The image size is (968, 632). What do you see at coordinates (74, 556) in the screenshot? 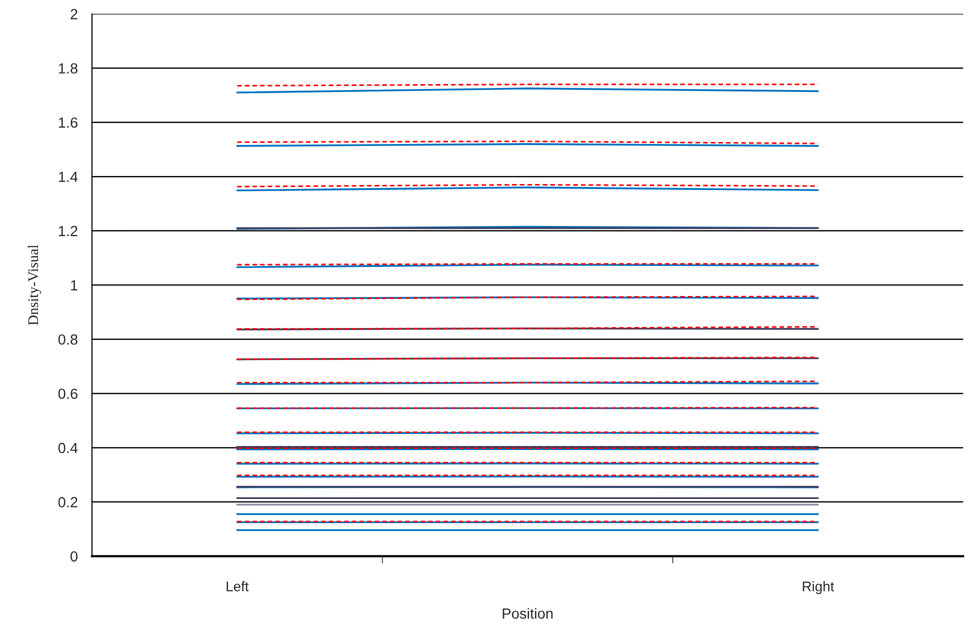
I see `y-tick-label: 0` at bounding box center [74, 556].